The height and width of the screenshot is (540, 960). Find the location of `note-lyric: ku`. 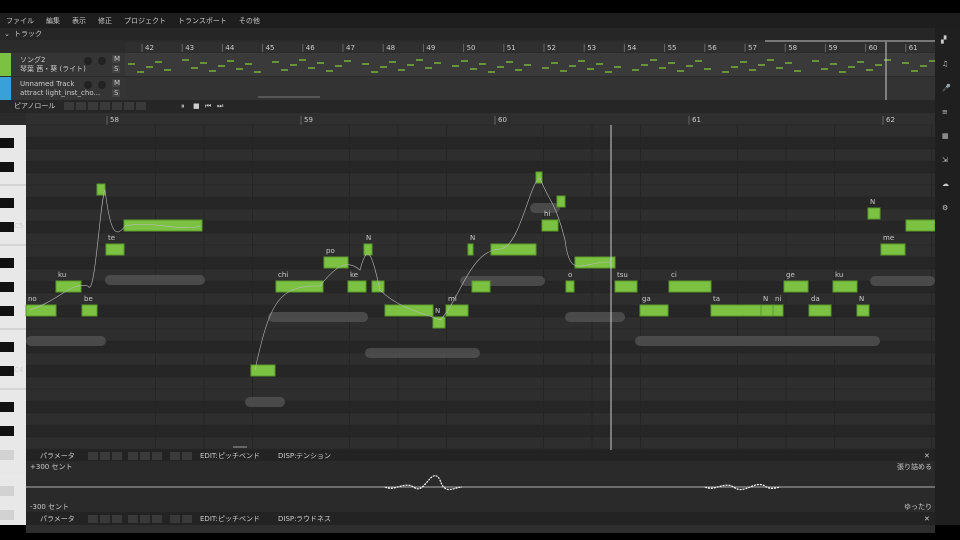

note-lyric: ku is located at coordinates (839, 275).